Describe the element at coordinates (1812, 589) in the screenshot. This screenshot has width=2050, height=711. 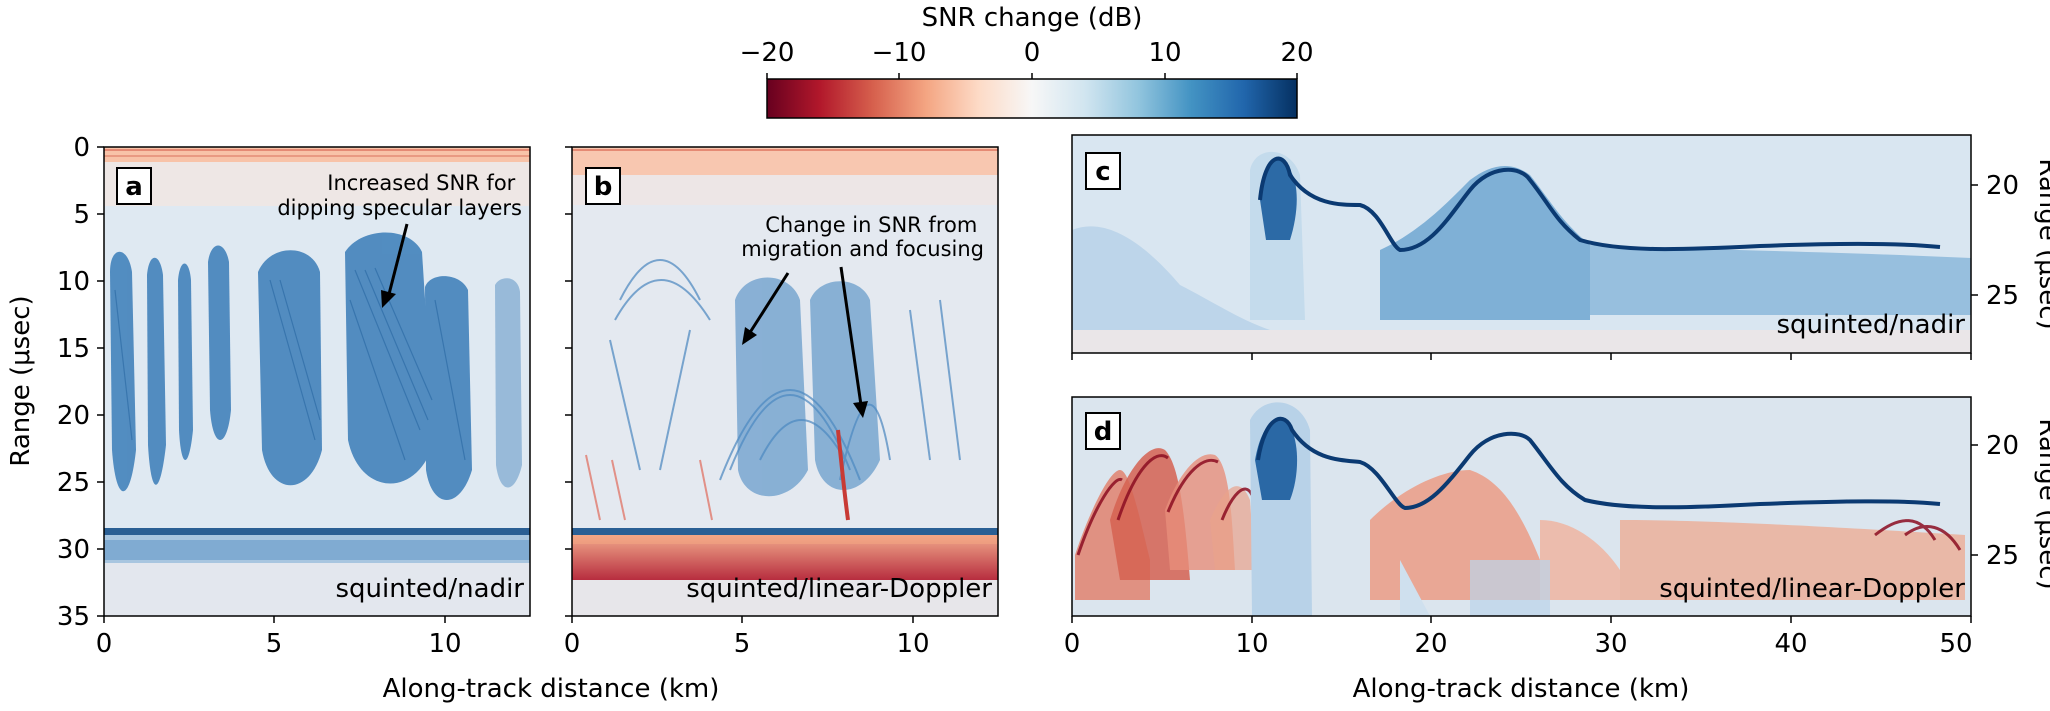
I see `panel-d-label: squinted/linear-Doppler` at that location.